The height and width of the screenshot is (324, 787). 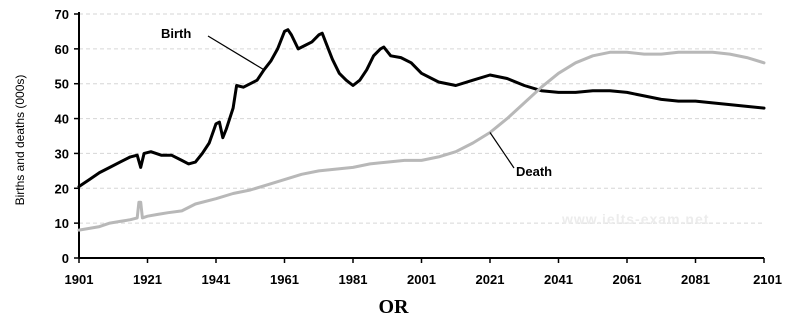 What do you see at coordinates (216, 279) in the screenshot?
I see `x-tick-label-1941: 1941` at bounding box center [216, 279].